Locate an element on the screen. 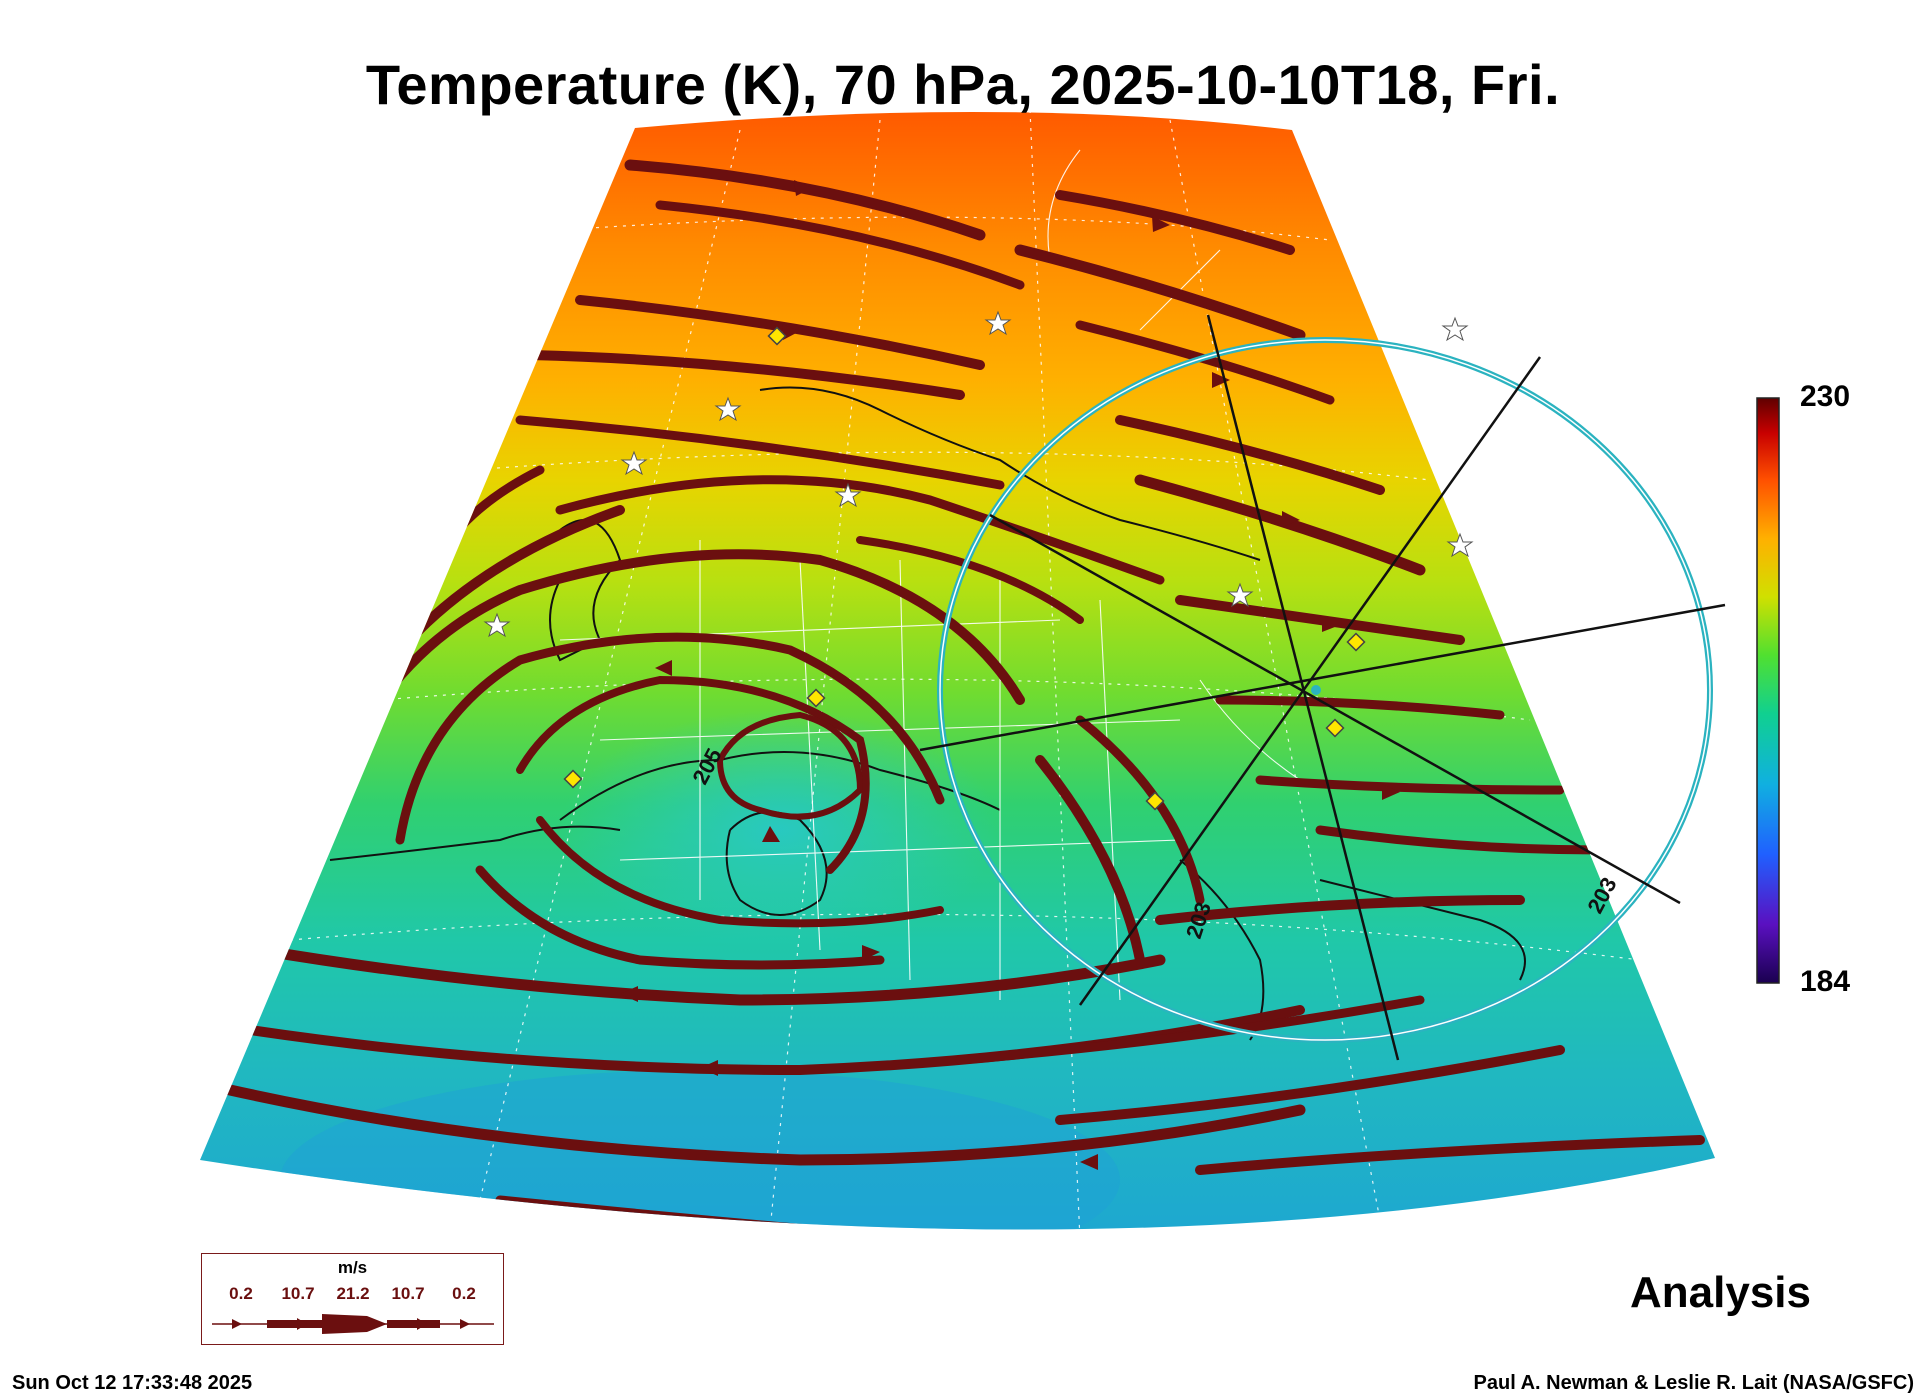  station-diamonds is located at coordinates (964, 568).